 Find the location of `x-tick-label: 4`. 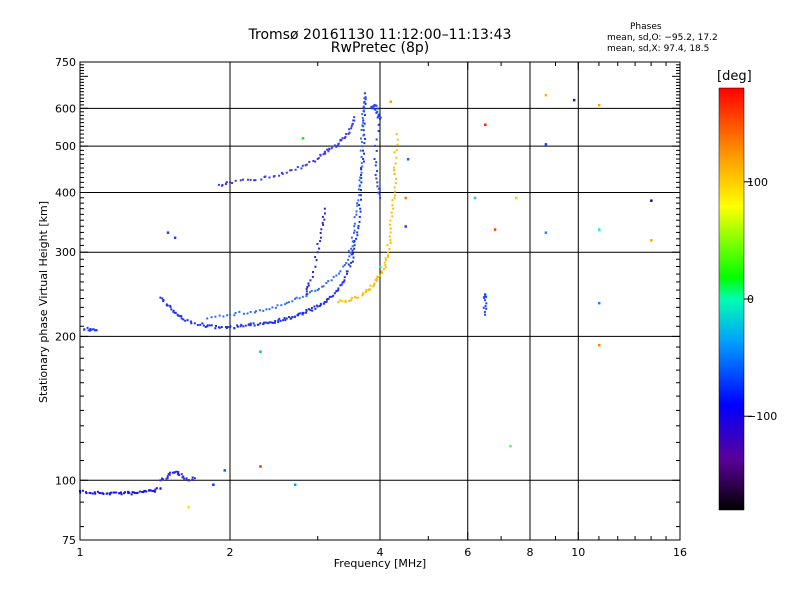

x-tick-label: 4 is located at coordinates (380, 552).